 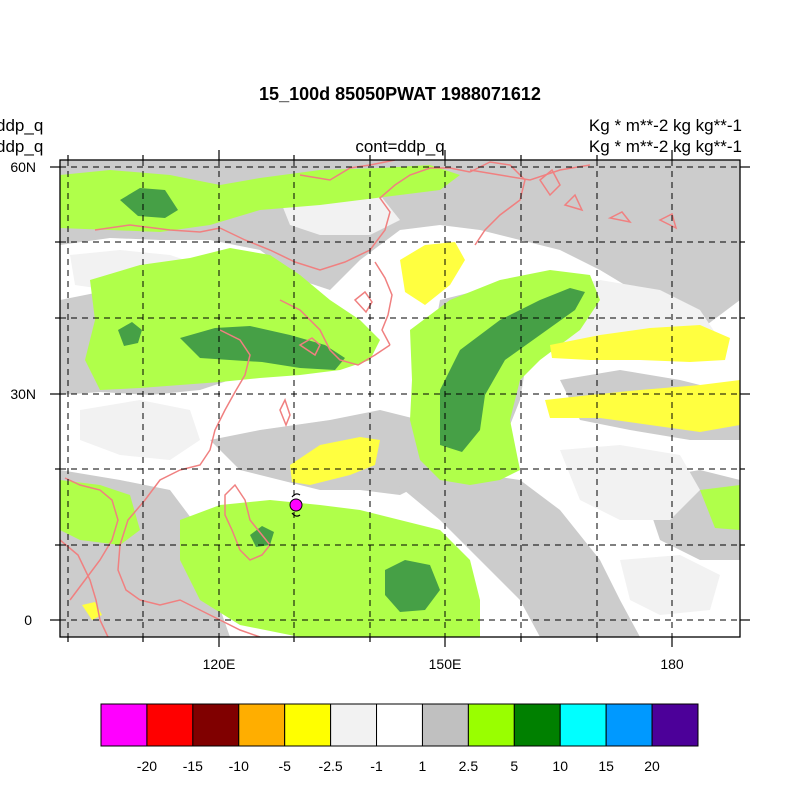 I want to click on colorbar-label: 2.5, so click(x=468, y=766).